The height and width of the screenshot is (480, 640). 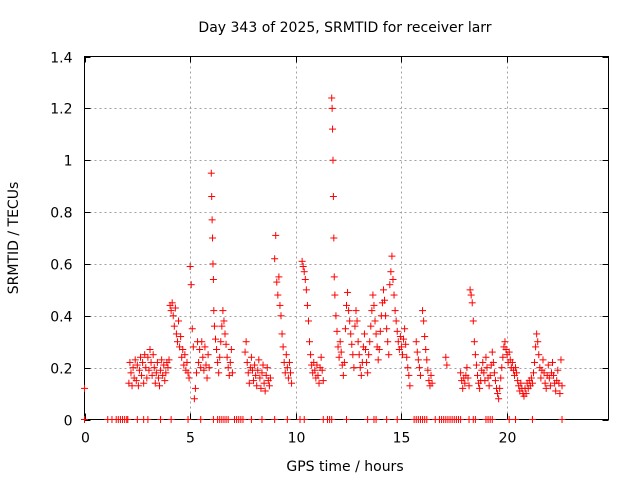 I want to click on x-tick-label: 20, so click(x=508, y=439).